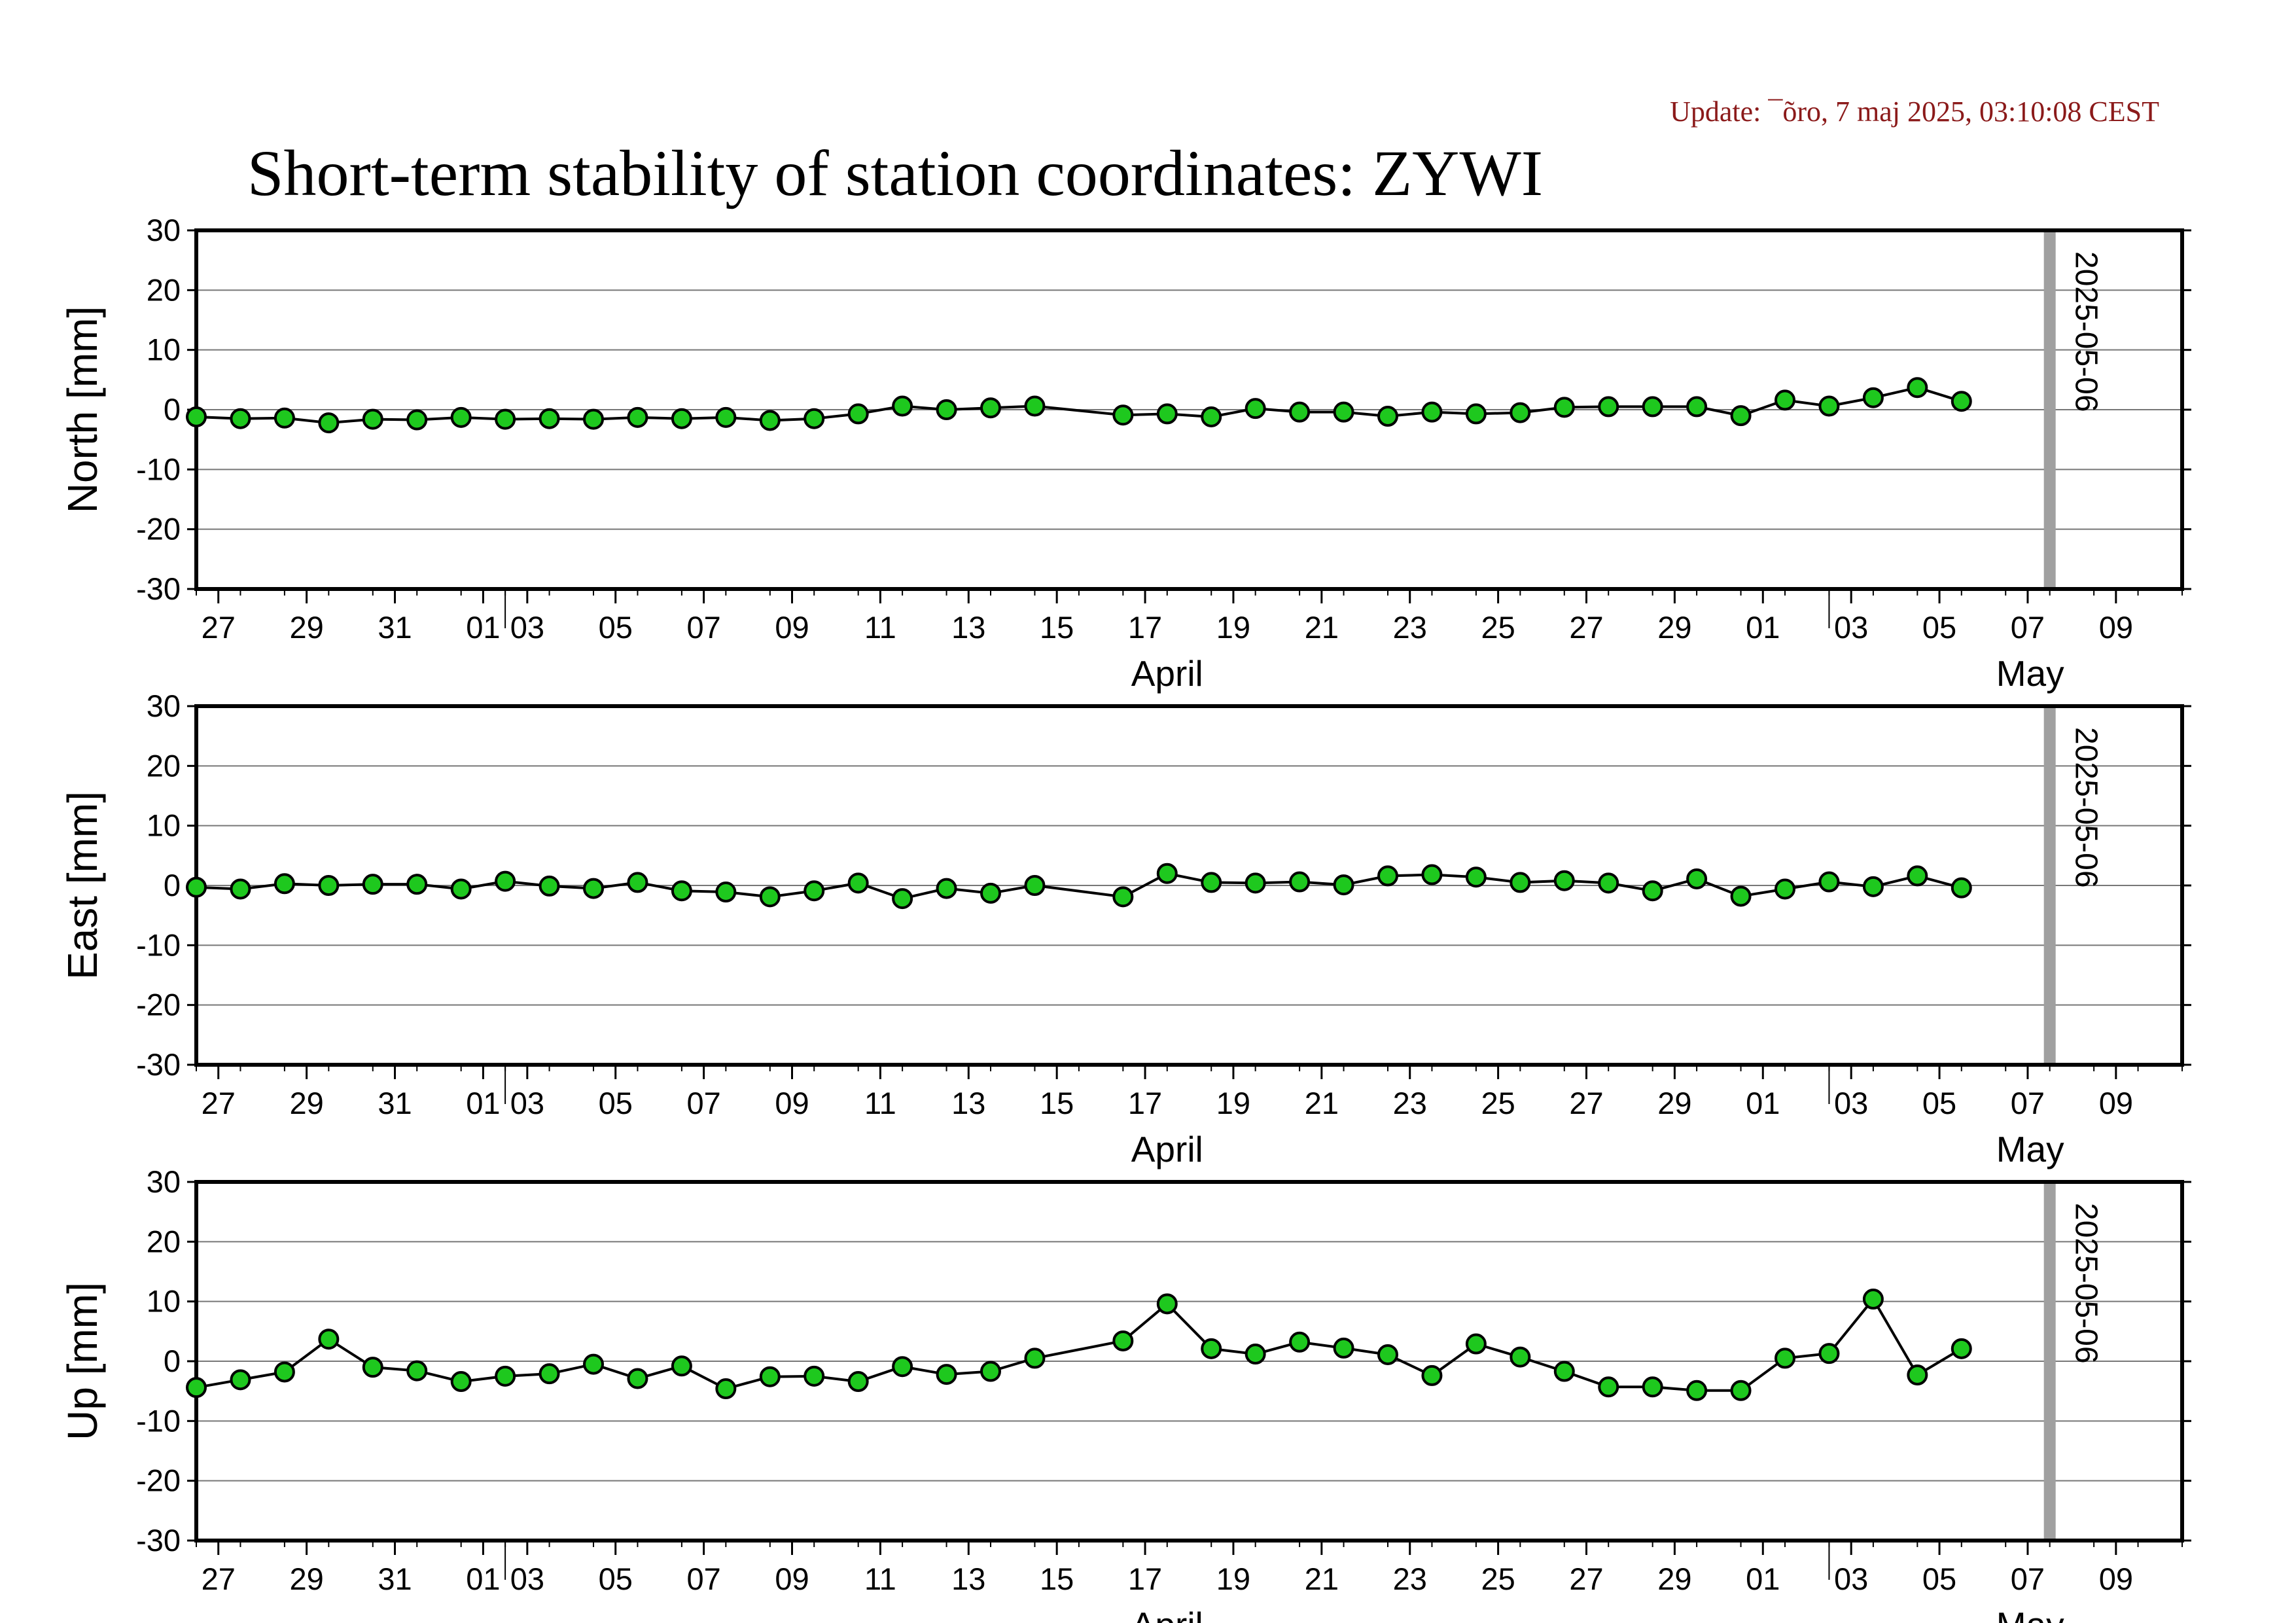 This screenshot has height=1623, width=2296. I want to click on y-tick-label: 0, so click(173, 409).